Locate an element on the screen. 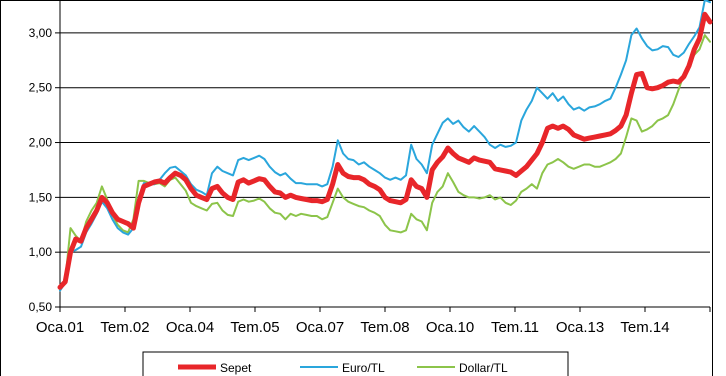 The width and height of the screenshot is (726, 376). x-tick-label: Oca.07 is located at coordinates (320, 327).